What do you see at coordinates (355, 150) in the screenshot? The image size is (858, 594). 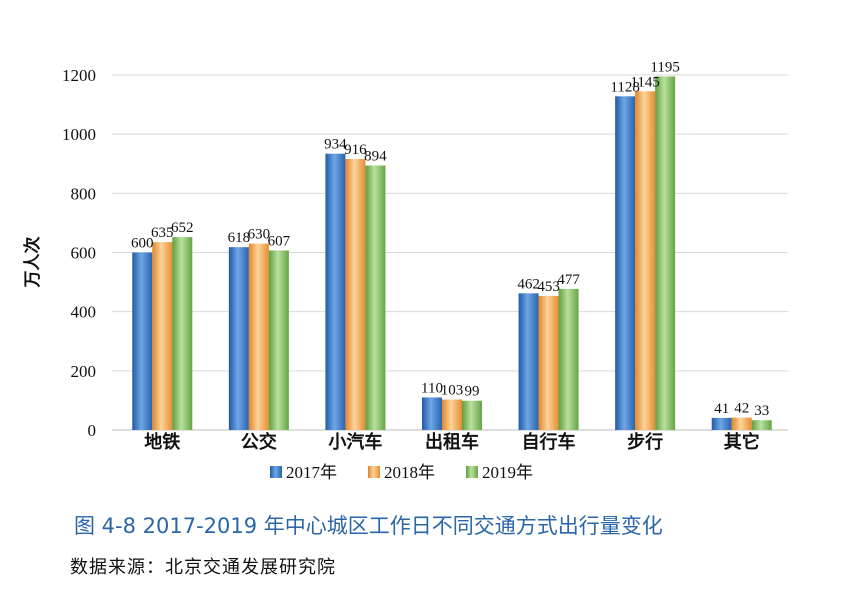 I see `data-label: 916` at bounding box center [355, 150].